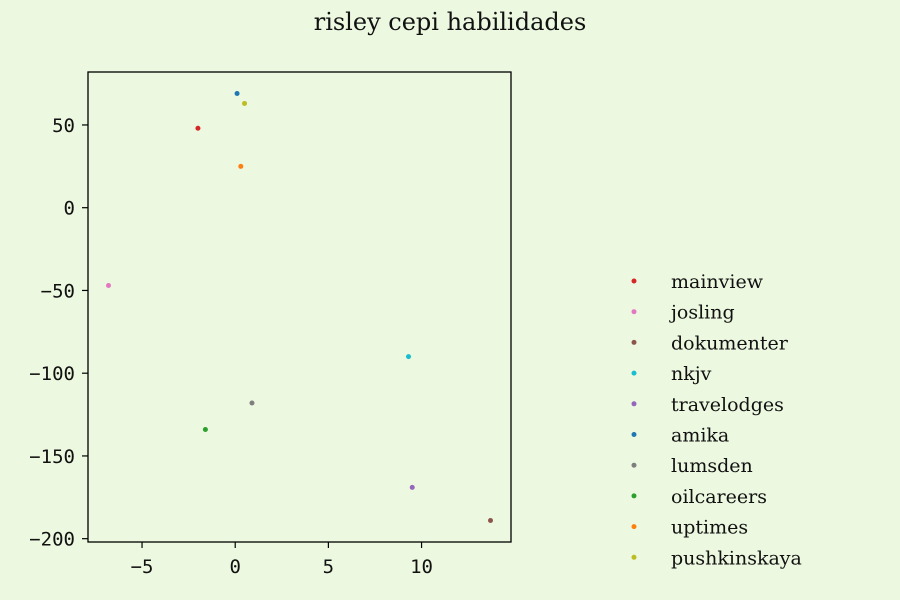  What do you see at coordinates (712, 466) in the screenshot?
I see `legend-label: lumsden` at bounding box center [712, 466].